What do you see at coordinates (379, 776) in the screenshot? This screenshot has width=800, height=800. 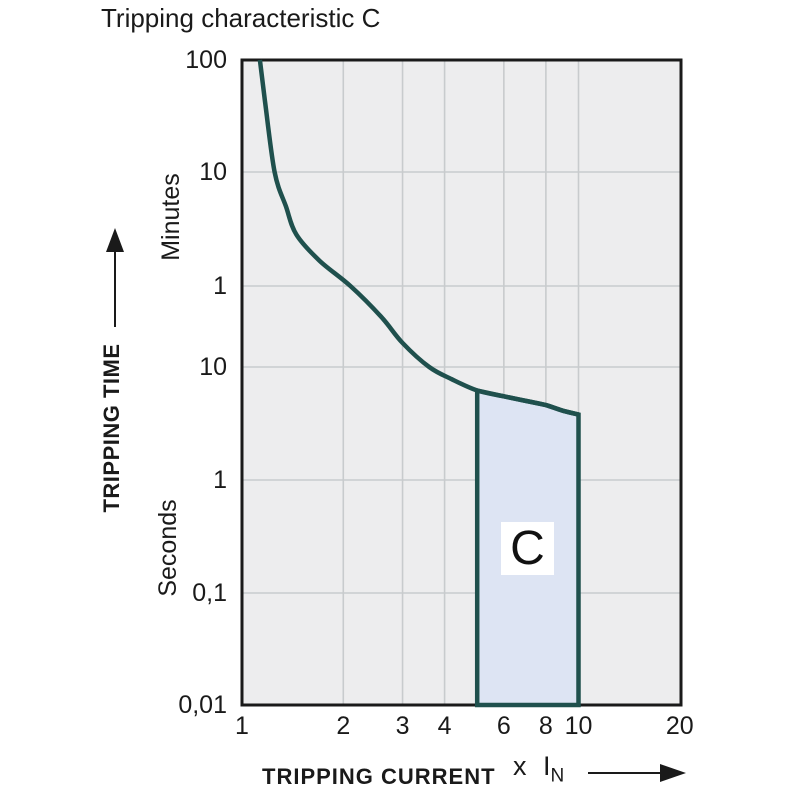 I see `x-axis-title: TRIPPING CURRENT` at bounding box center [379, 776].